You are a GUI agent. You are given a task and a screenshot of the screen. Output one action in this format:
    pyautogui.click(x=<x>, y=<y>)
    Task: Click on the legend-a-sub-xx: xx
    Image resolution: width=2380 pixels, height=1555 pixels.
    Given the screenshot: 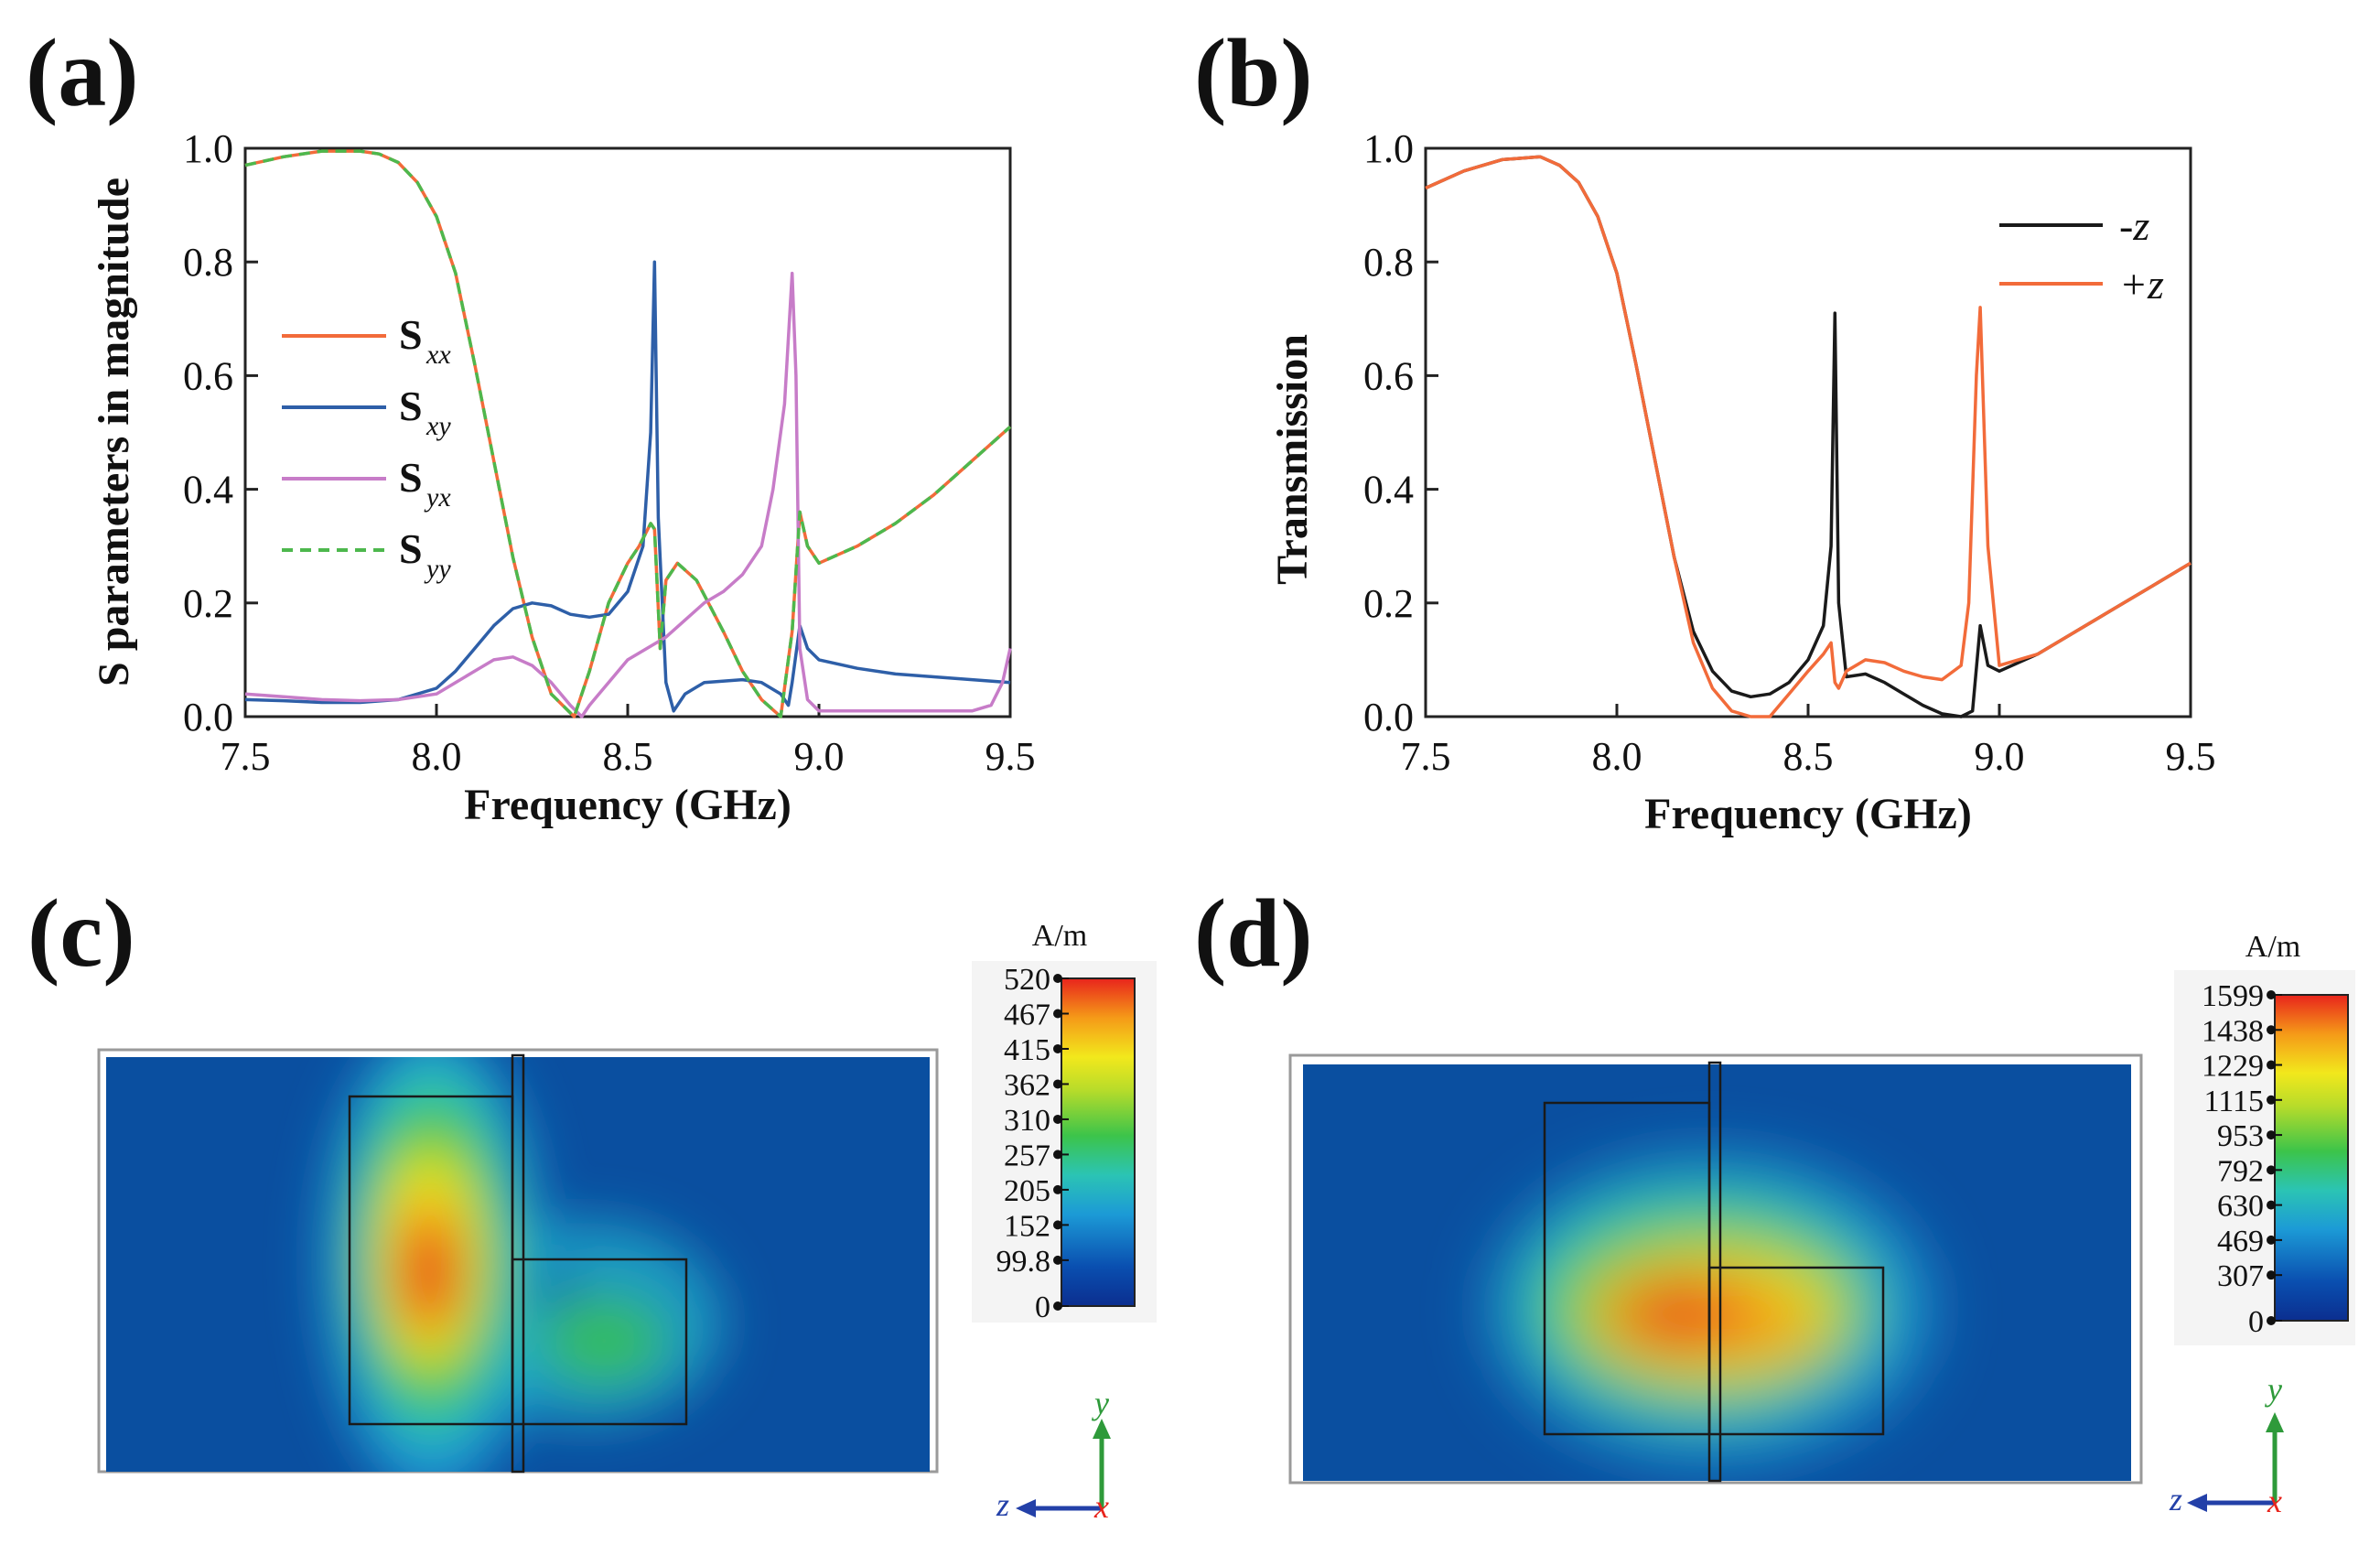 What is the action you would take?
    pyautogui.click(x=438, y=355)
    